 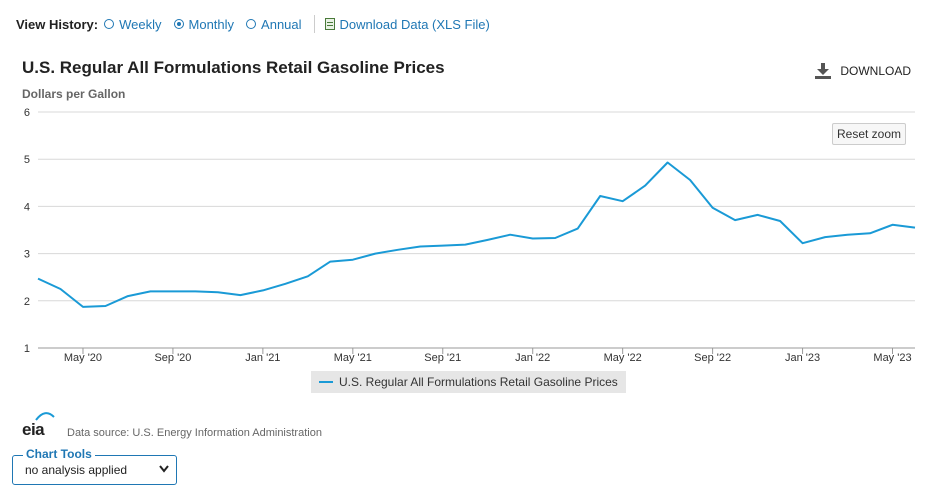 I want to click on chart-tools-select: no analysis applied, so click(x=76, y=470).